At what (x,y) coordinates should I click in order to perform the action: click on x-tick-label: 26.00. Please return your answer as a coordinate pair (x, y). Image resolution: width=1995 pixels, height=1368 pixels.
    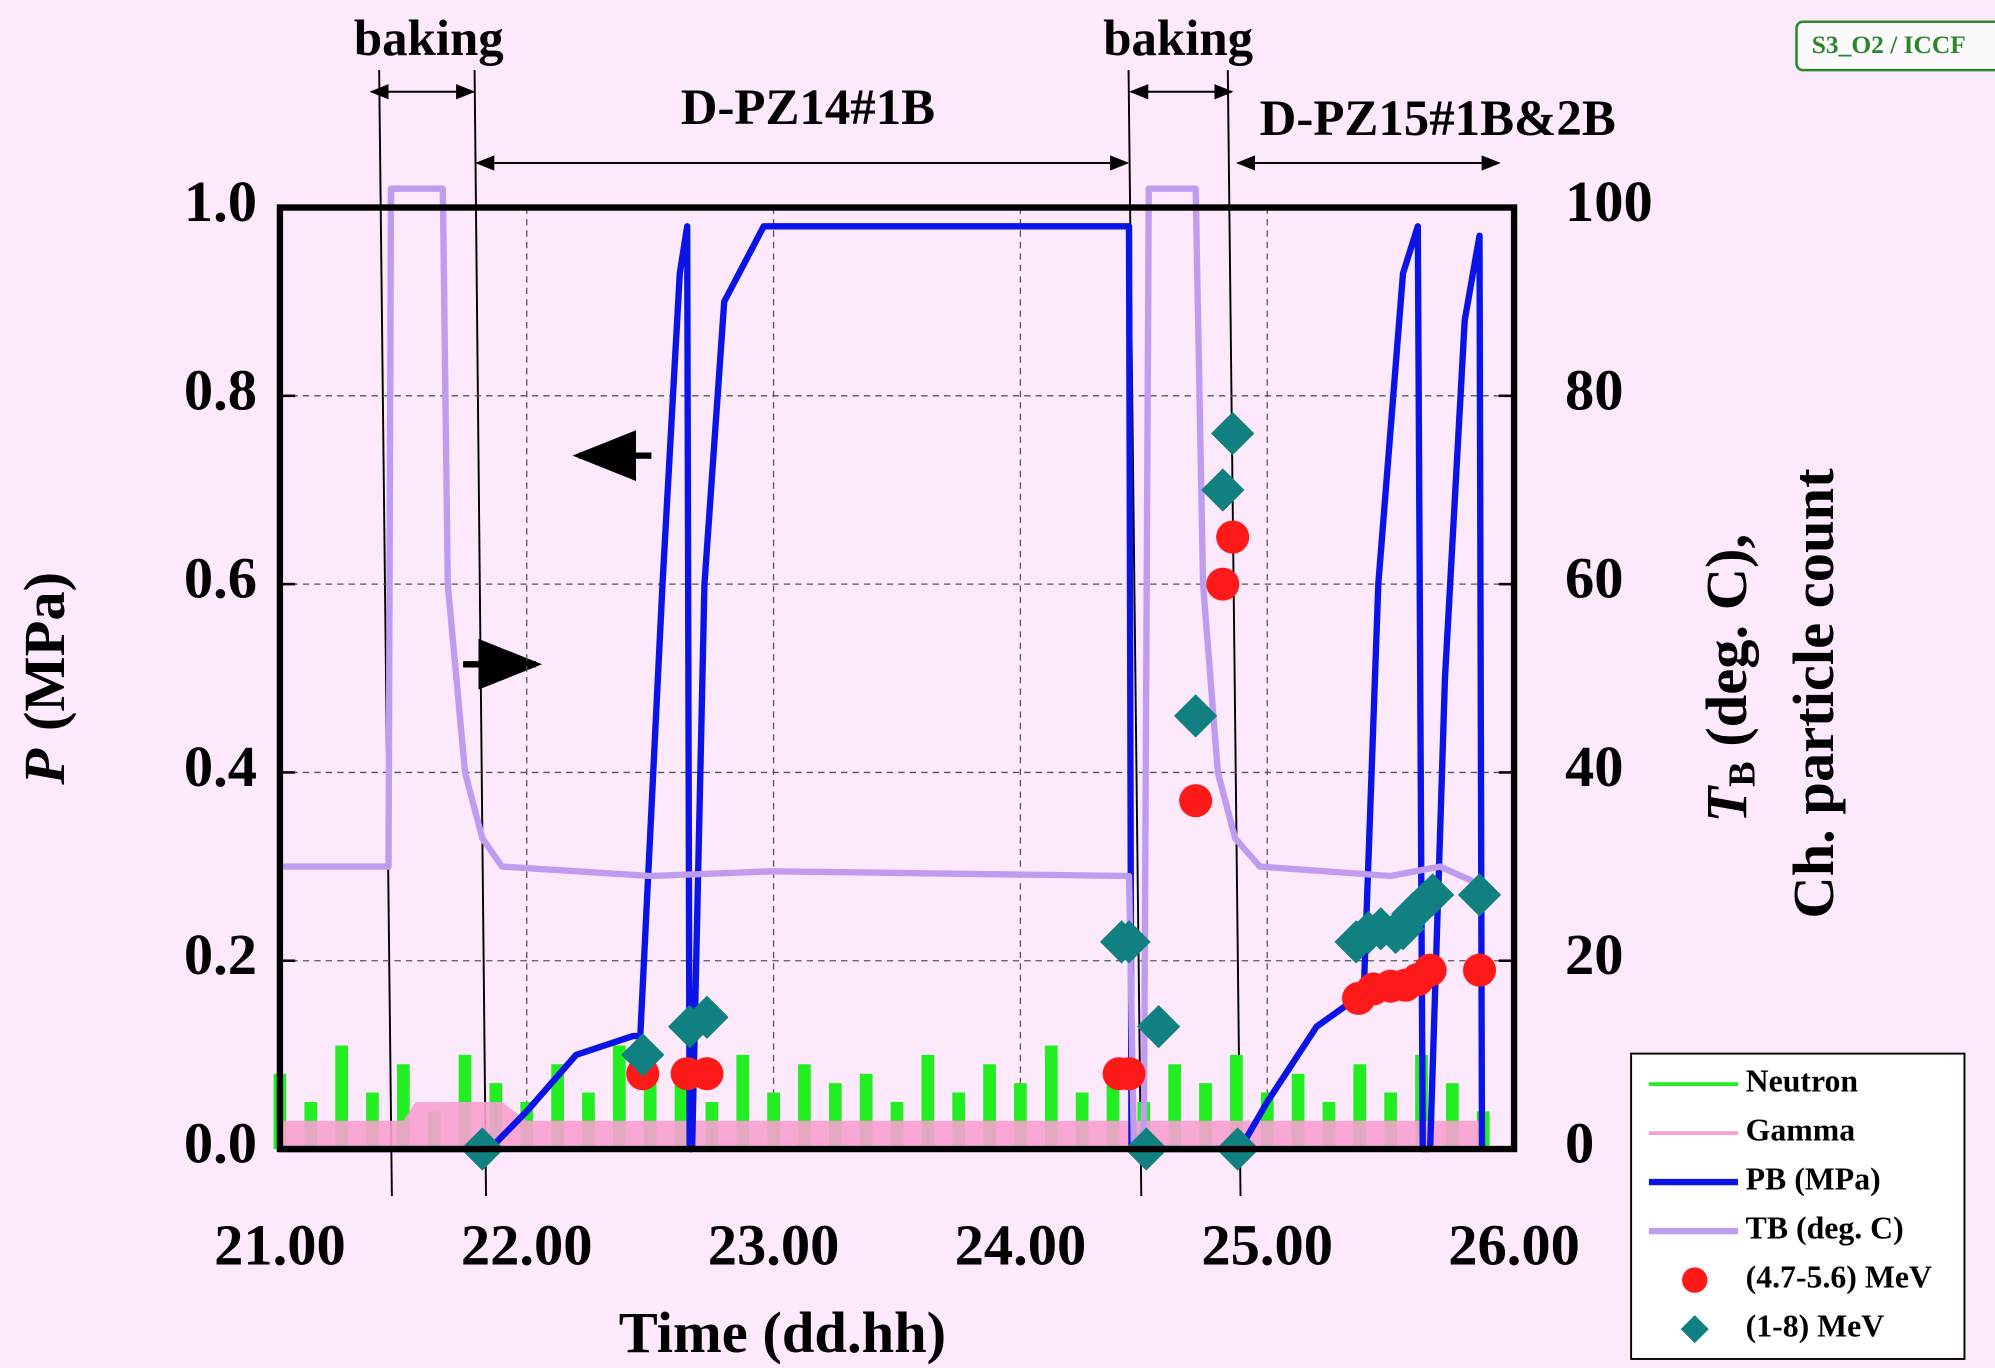
    Looking at the image, I should click on (1514, 1244).